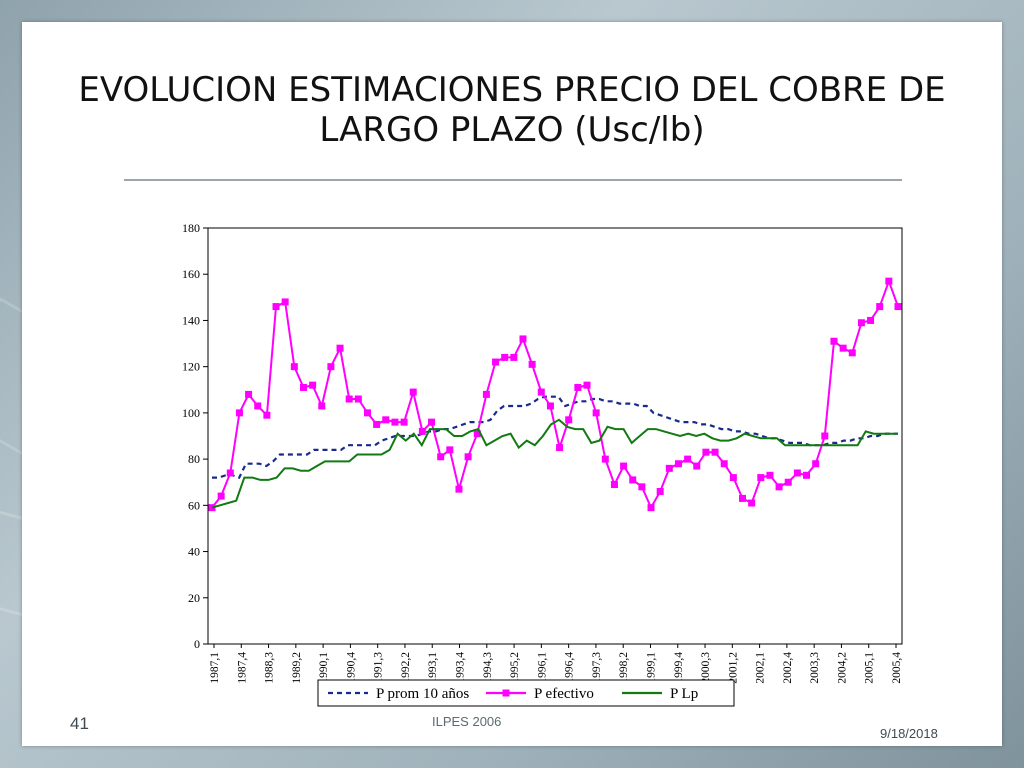 This screenshot has height=768, width=1024. I want to click on y-tick-label: 140, so click(191, 320).